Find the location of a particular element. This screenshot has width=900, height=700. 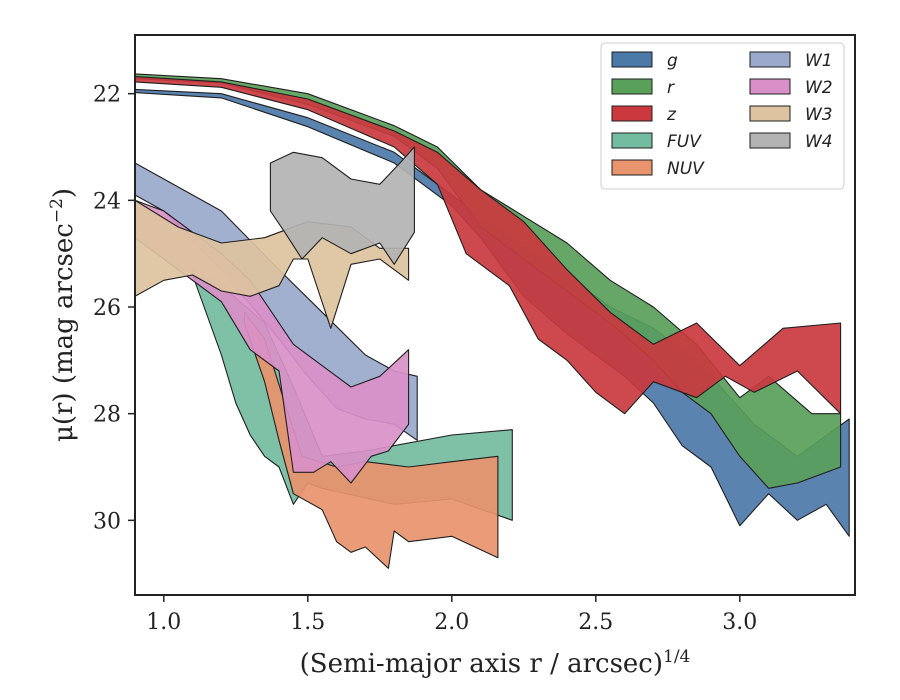

y-axis: 22 24 26 28 30 is located at coordinates (114, 308).